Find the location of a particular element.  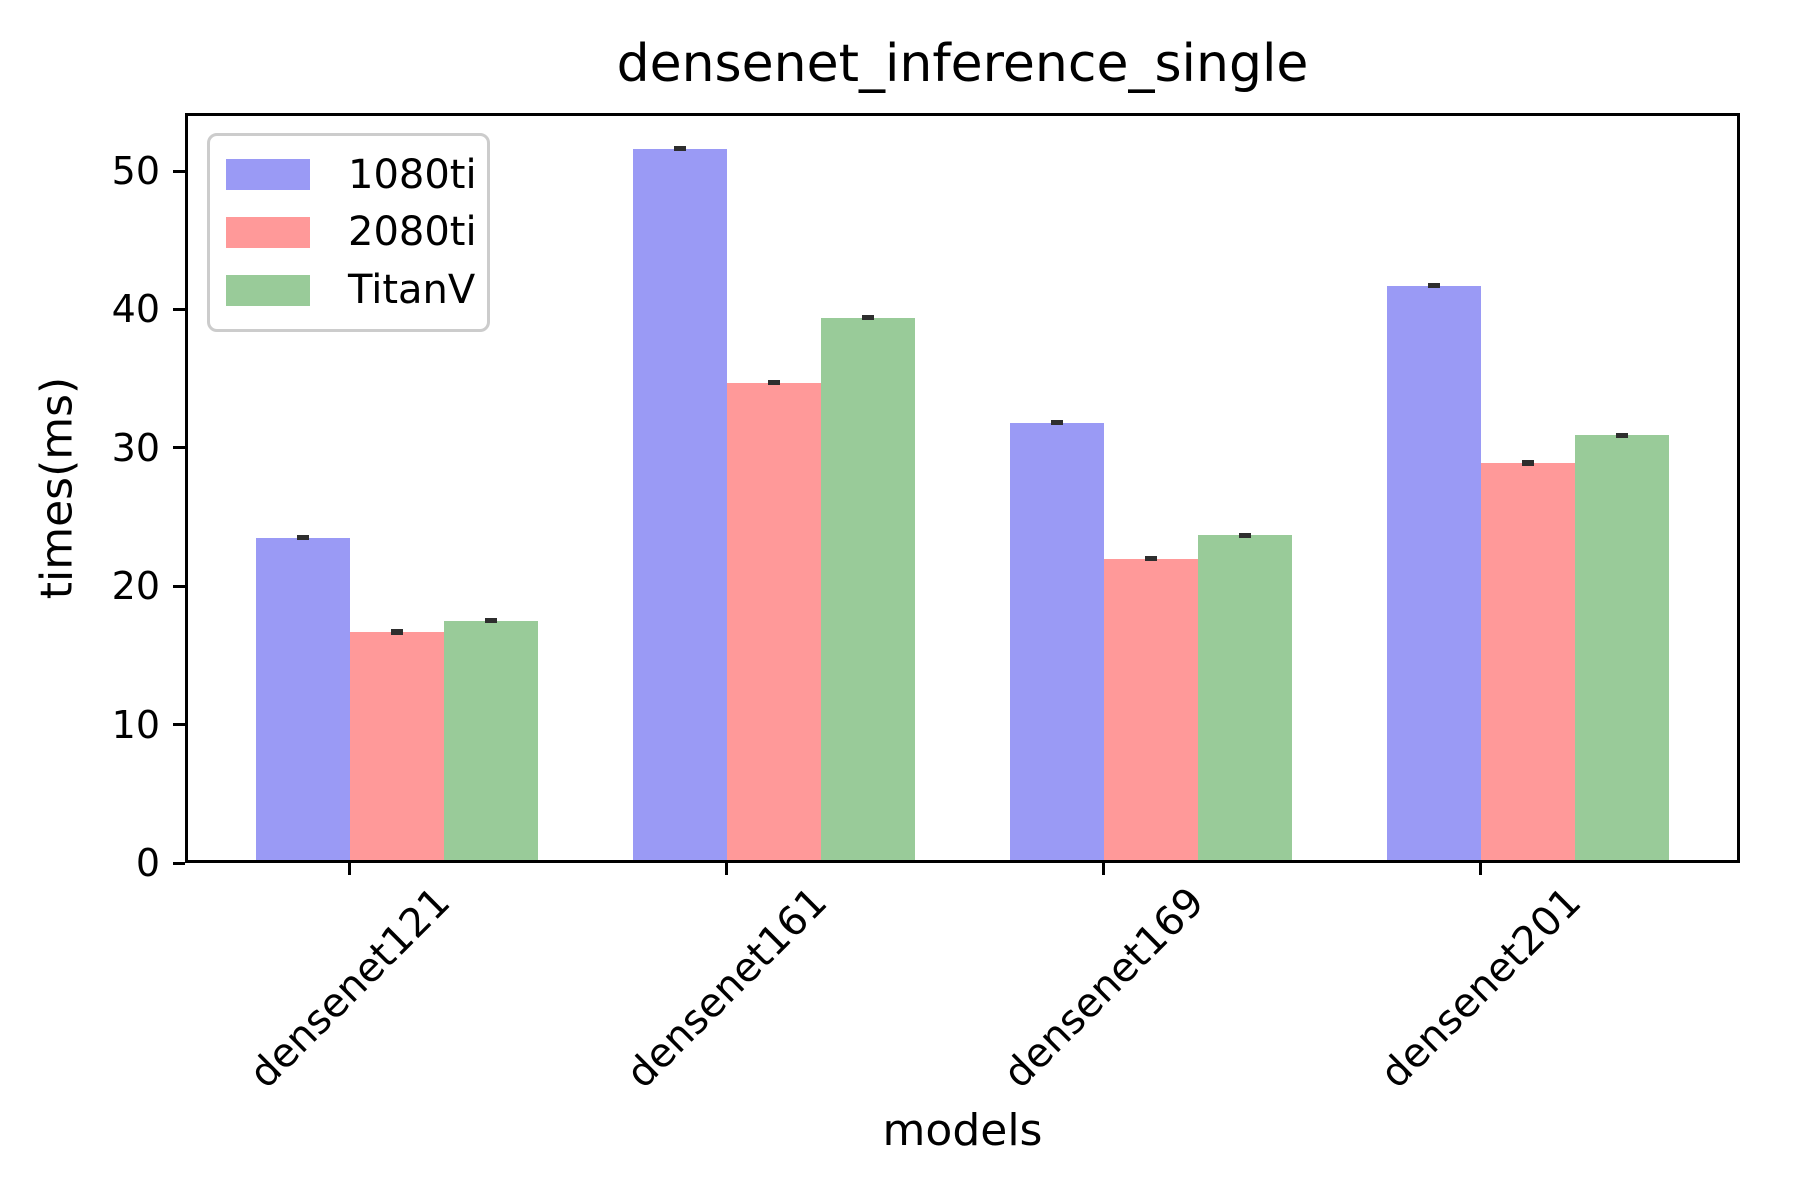

legend-label-1080ti: 1080ti is located at coordinates (412, 174).